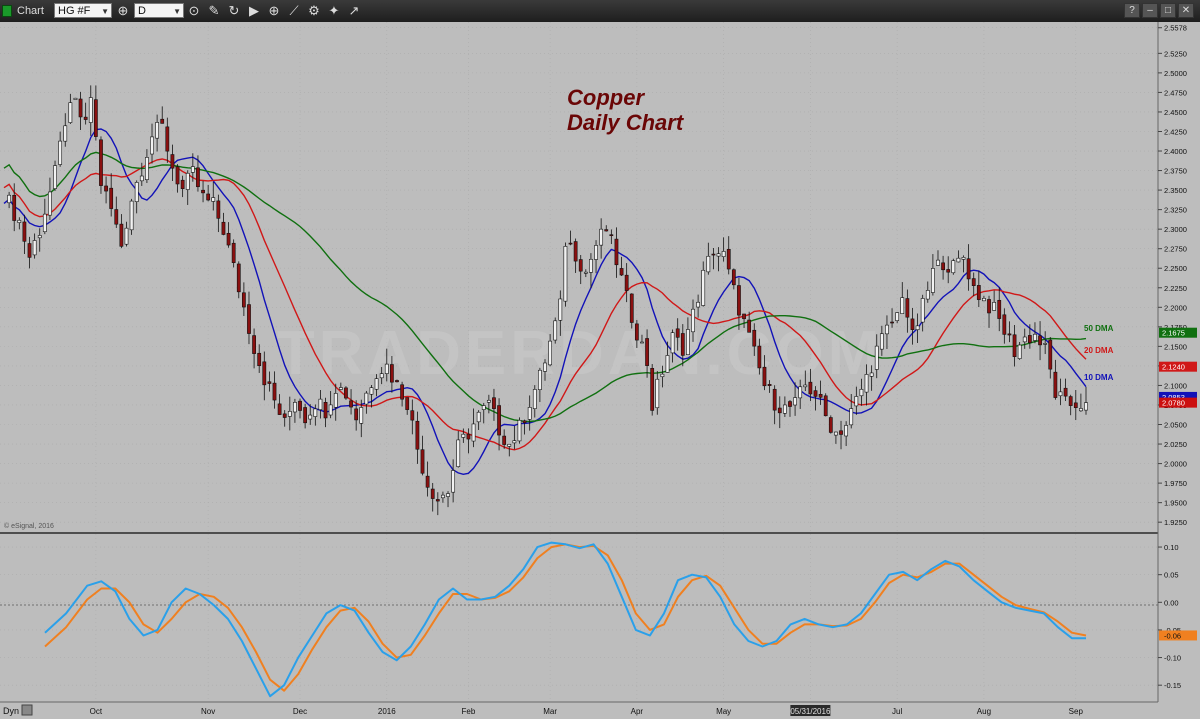 This screenshot has height=719, width=1200. What do you see at coordinates (1175, 73) in the screenshot?
I see `price-tick-label: 2.5000` at bounding box center [1175, 73].